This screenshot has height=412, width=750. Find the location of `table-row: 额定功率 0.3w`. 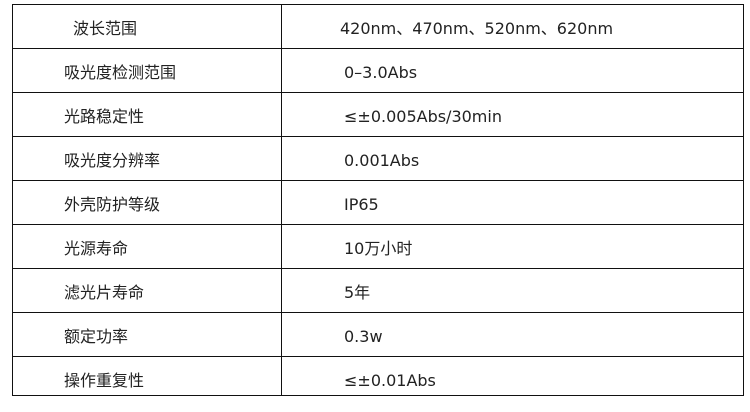

table-row: 额定功率 0.3w is located at coordinates (378, 334).